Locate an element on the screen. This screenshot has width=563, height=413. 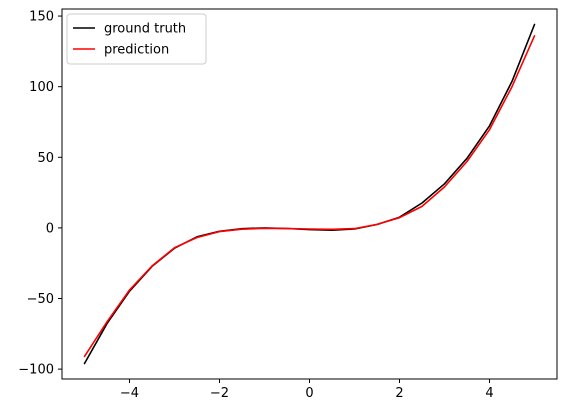
legend-box is located at coordinates (136, 39).